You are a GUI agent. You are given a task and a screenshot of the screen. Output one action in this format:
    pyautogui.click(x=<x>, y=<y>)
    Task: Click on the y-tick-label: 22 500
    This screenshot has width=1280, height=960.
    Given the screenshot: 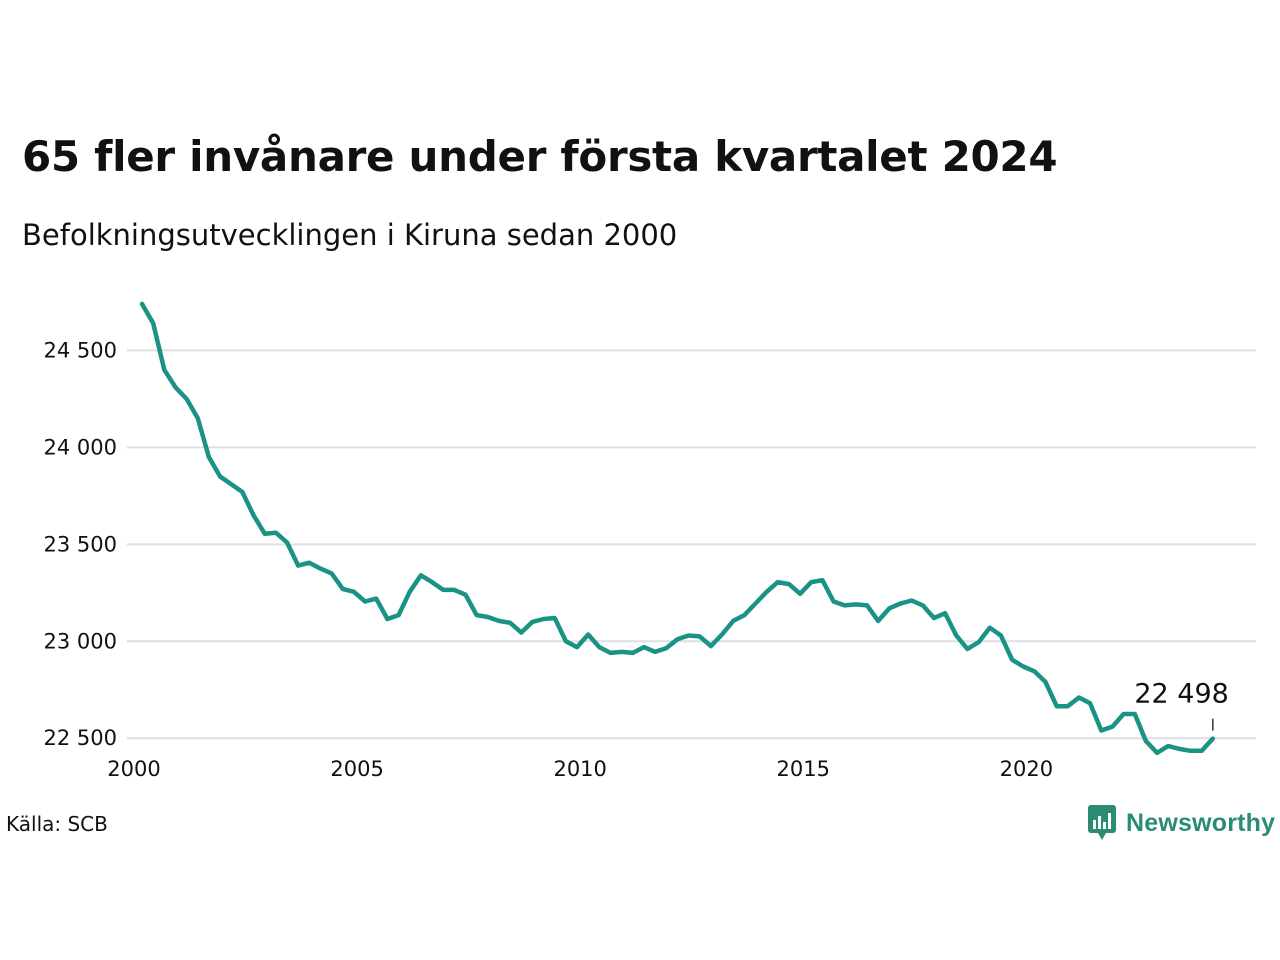 What is the action you would take?
    pyautogui.click(x=80, y=738)
    